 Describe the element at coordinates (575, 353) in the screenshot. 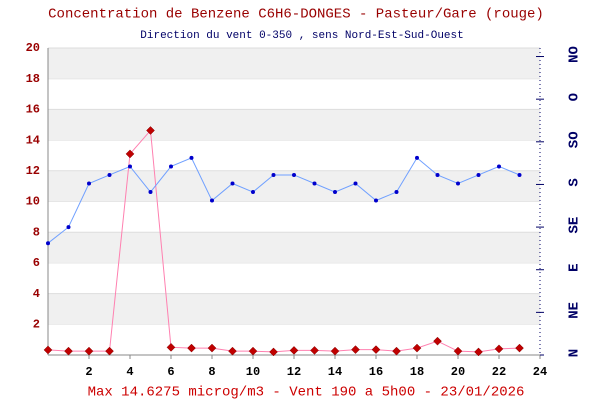

I see `y2-tick-label: N` at that location.